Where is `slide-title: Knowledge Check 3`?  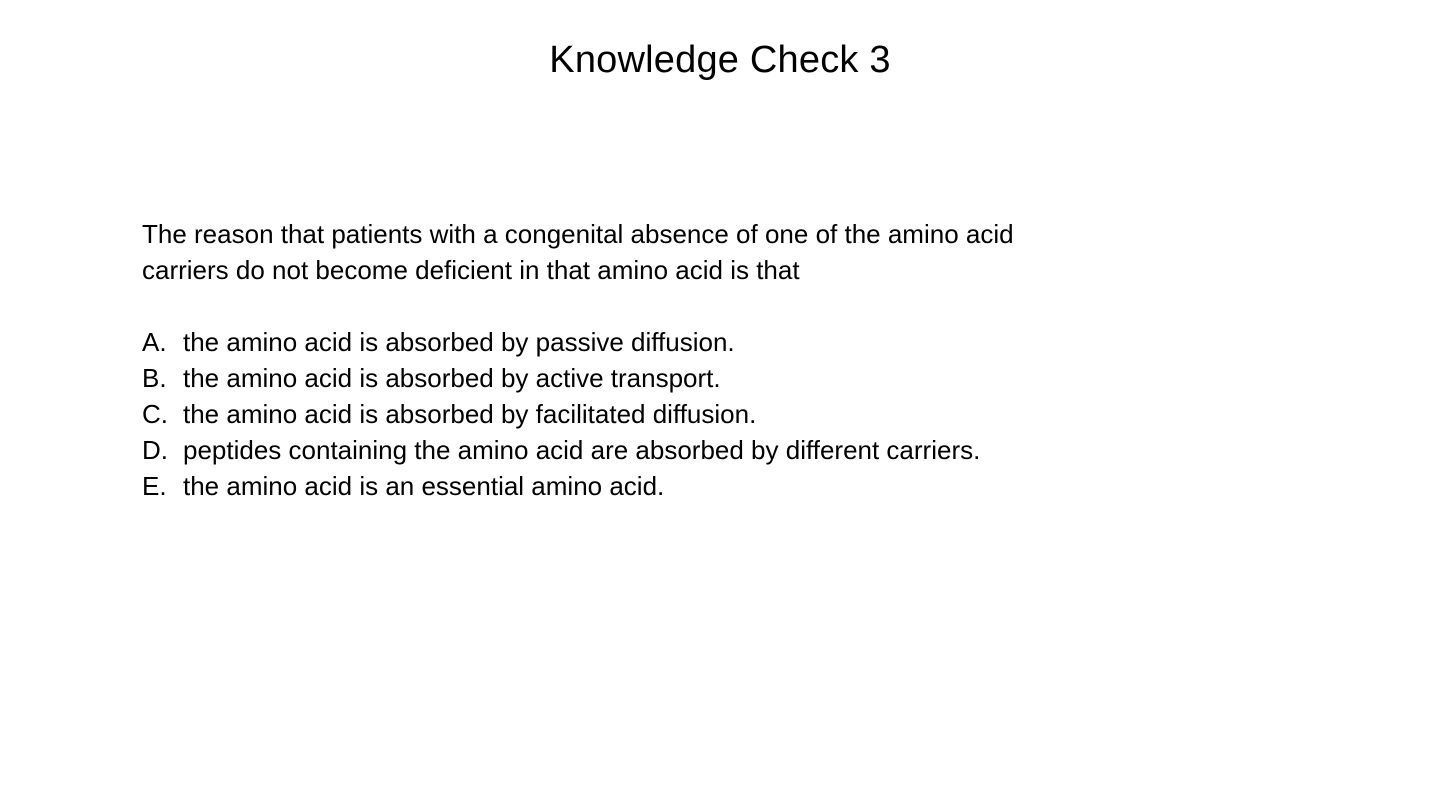 slide-title: Knowledge Check 3 is located at coordinates (720, 60).